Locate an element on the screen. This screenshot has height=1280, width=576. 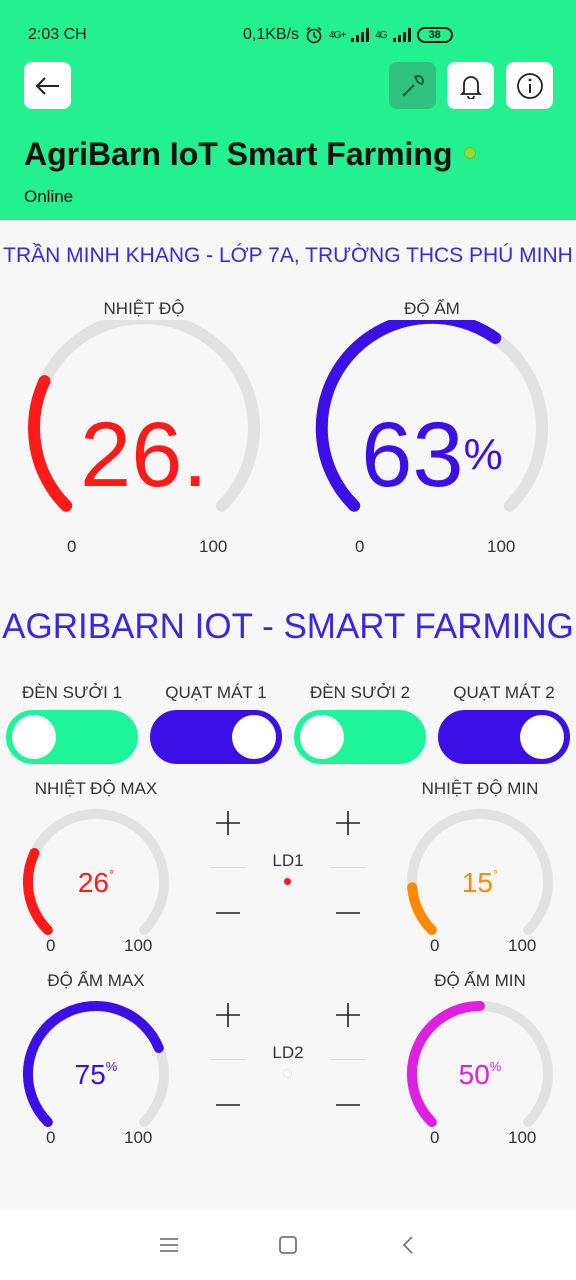
battery-indicator: 38 is located at coordinates (434, 35).